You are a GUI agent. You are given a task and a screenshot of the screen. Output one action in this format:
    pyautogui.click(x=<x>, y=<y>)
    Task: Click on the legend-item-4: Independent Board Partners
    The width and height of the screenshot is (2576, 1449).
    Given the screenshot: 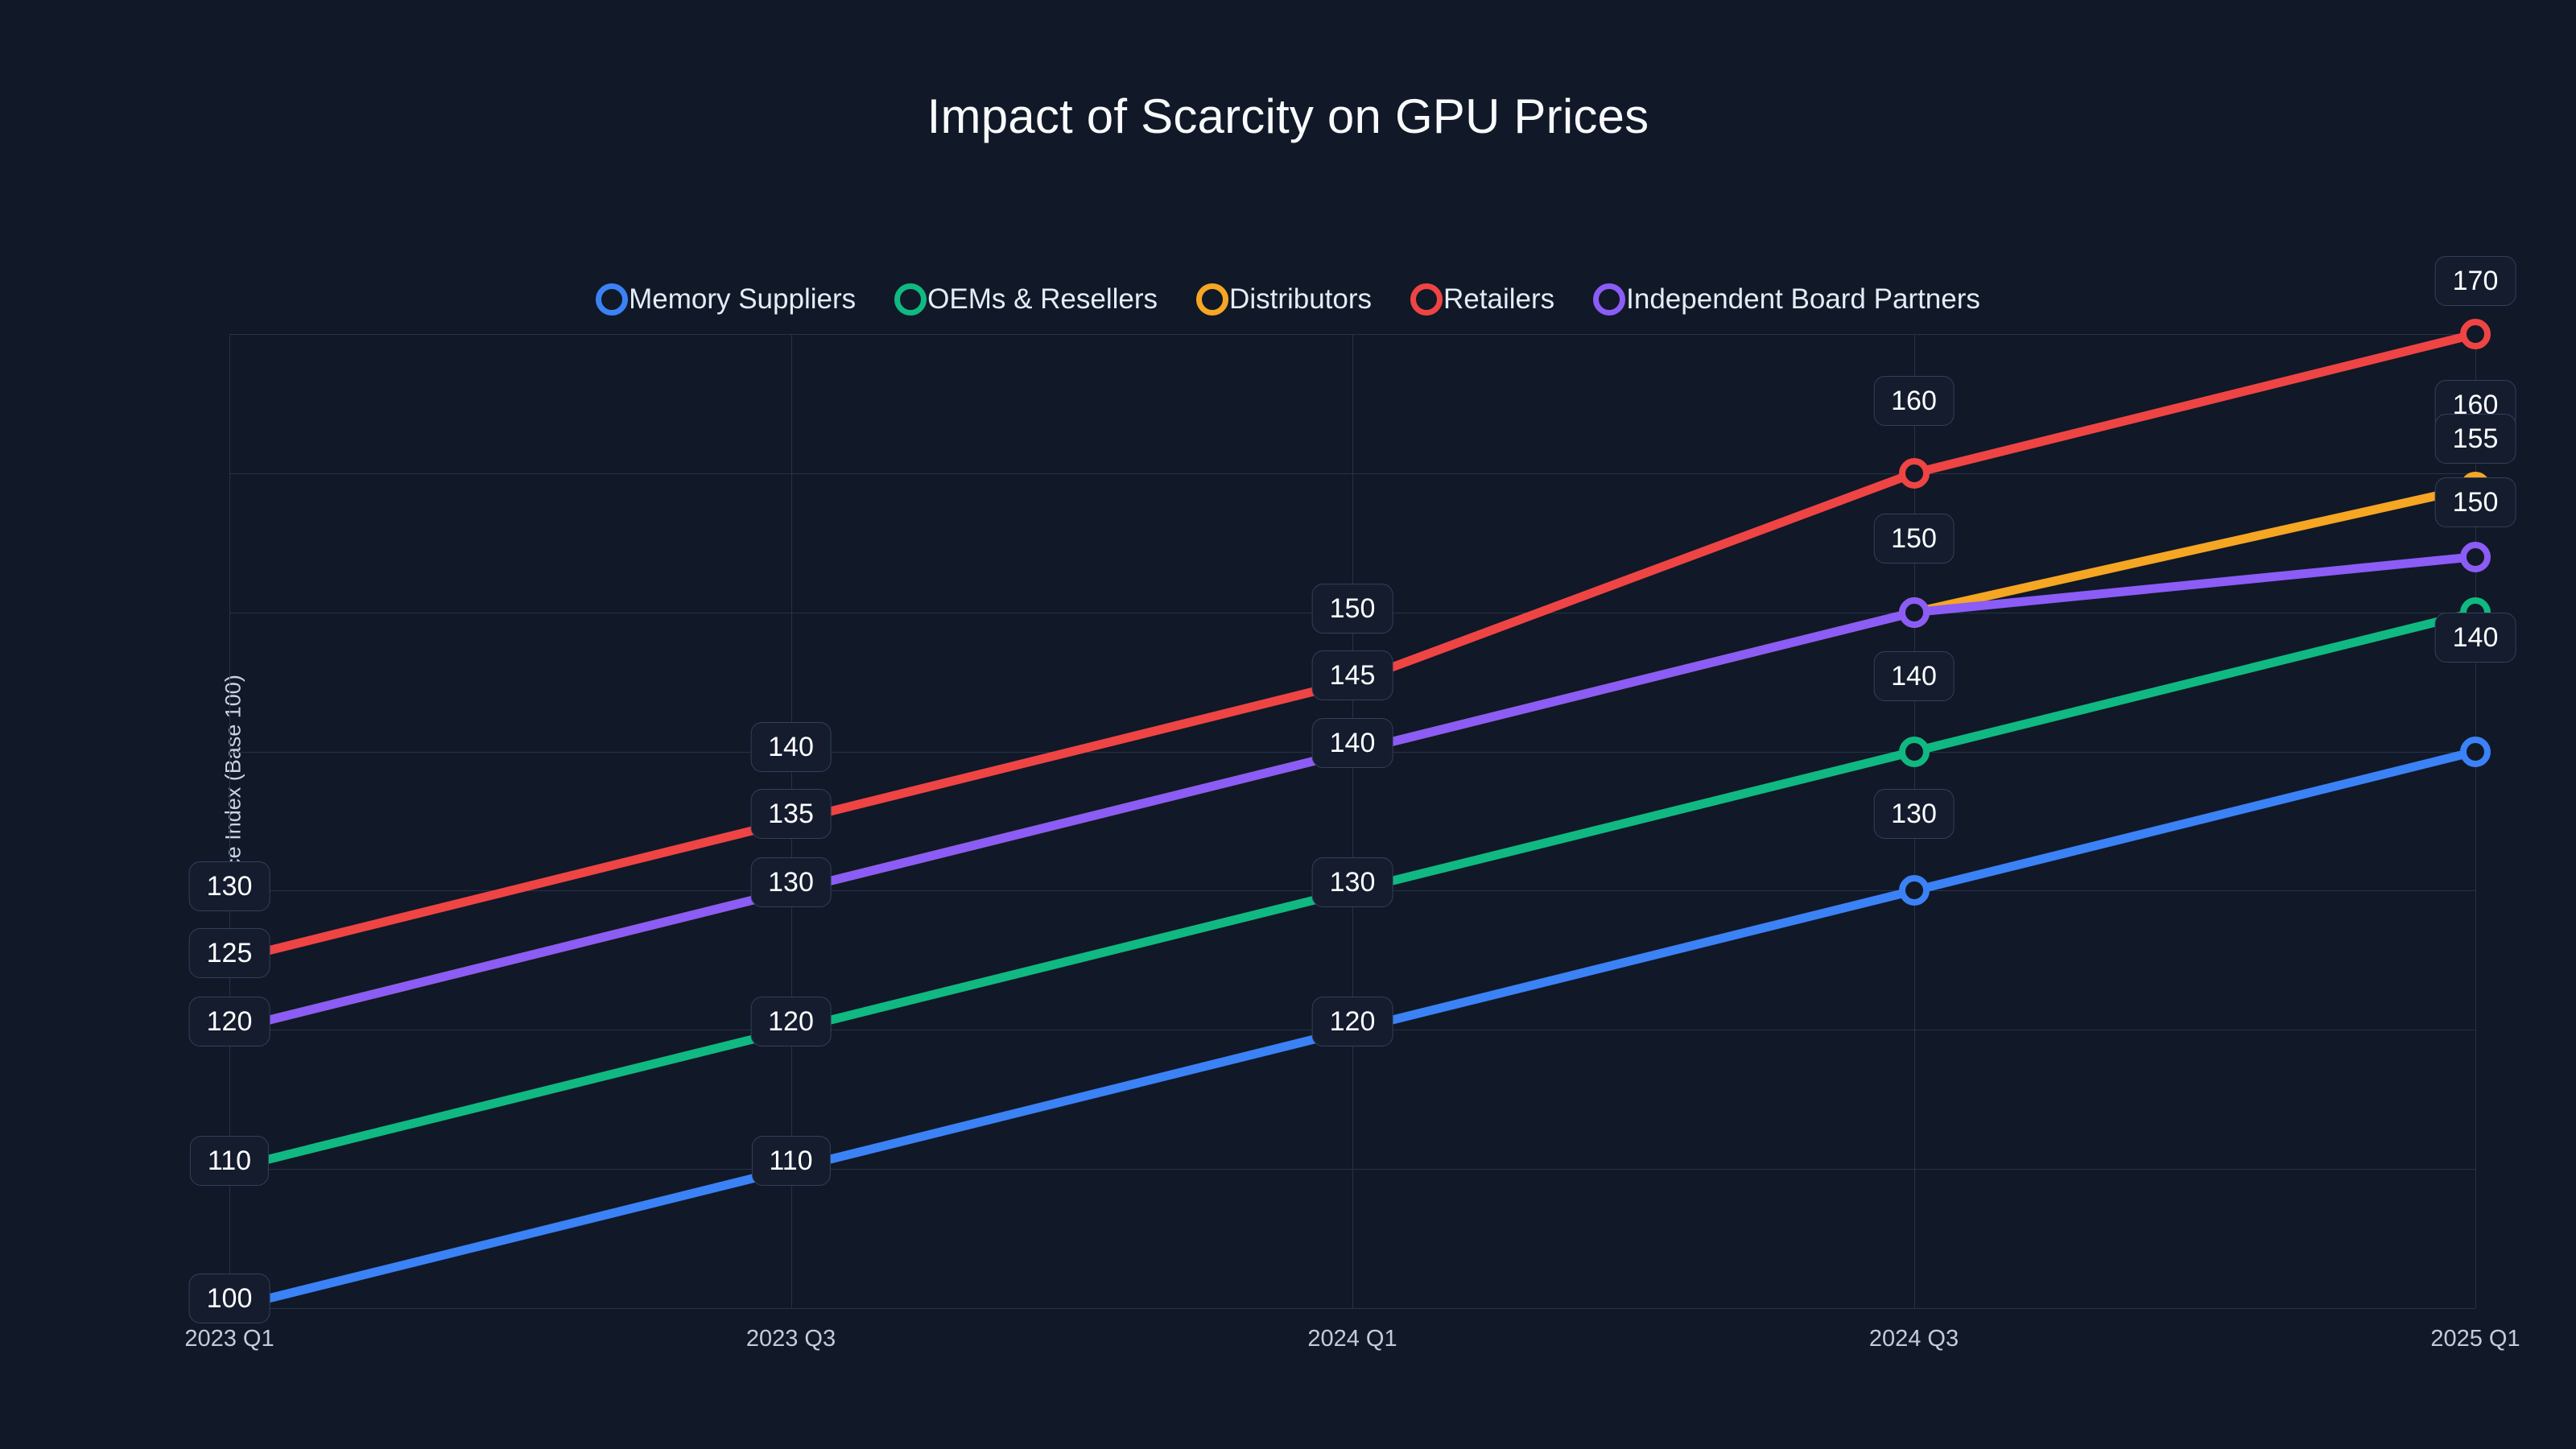 What is the action you would take?
    pyautogui.click(x=1786, y=299)
    